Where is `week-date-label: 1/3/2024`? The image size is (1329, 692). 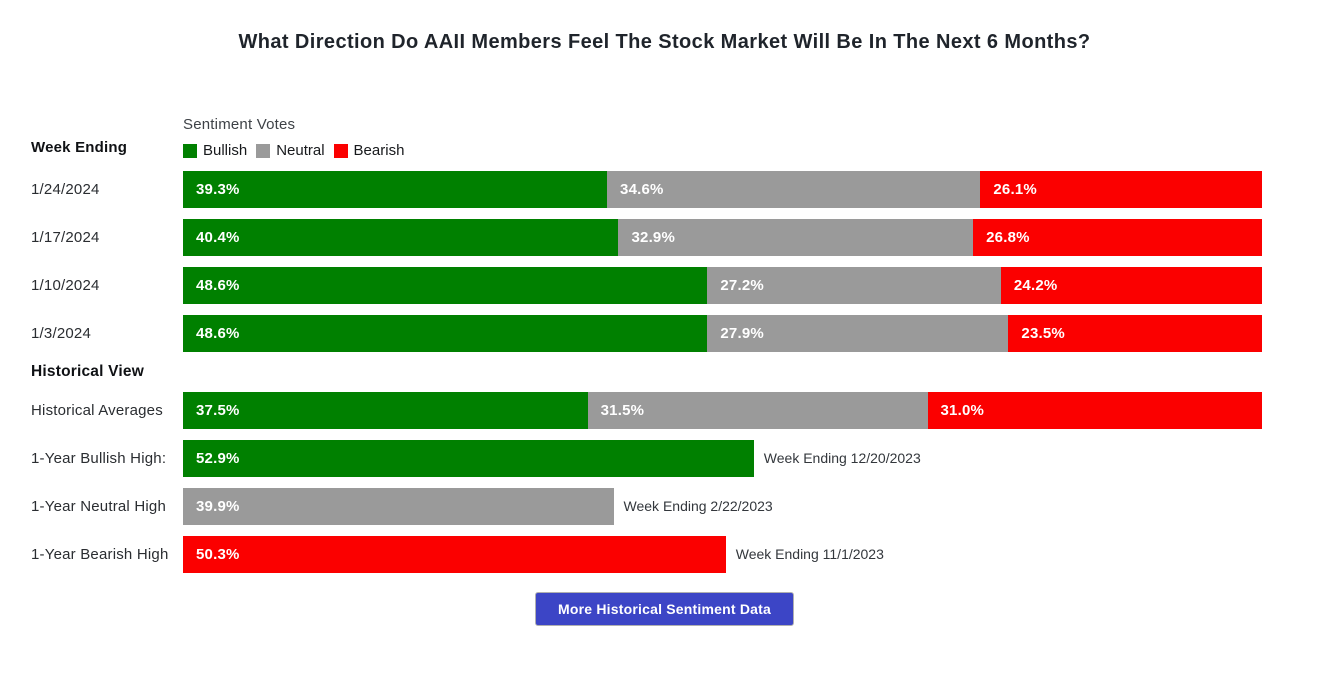 week-date-label: 1/3/2024 is located at coordinates (61, 333).